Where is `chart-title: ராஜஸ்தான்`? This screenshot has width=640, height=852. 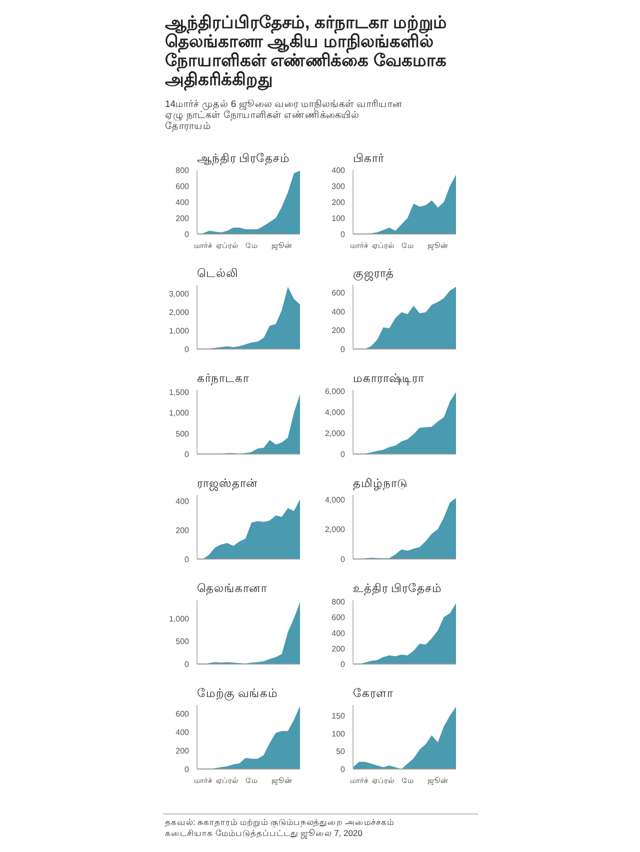
chart-title: ராஜஸ்தான் is located at coordinates (227, 484).